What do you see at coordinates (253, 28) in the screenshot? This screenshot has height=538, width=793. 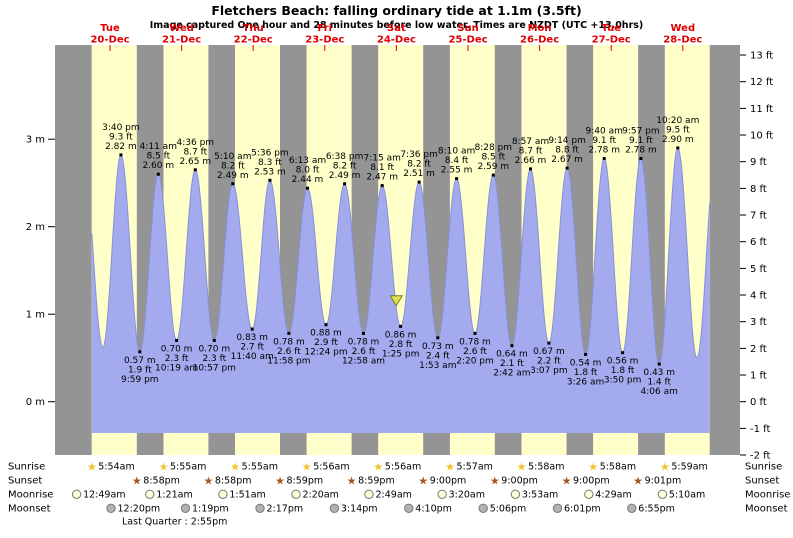 I see `day-name-label: Thu` at bounding box center [253, 28].